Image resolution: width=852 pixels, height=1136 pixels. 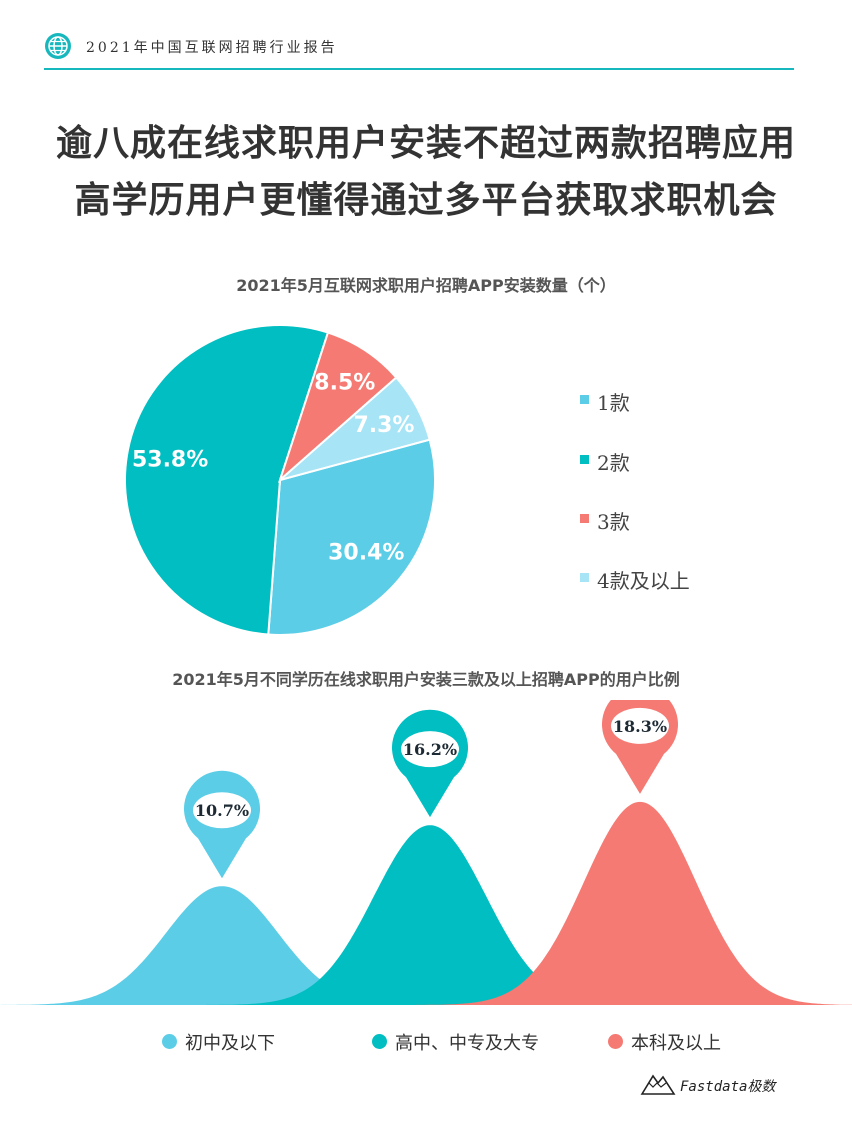 What do you see at coordinates (676, 1043) in the screenshot?
I see `bell-legend-label-3: 本科及以上` at bounding box center [676, 1043].